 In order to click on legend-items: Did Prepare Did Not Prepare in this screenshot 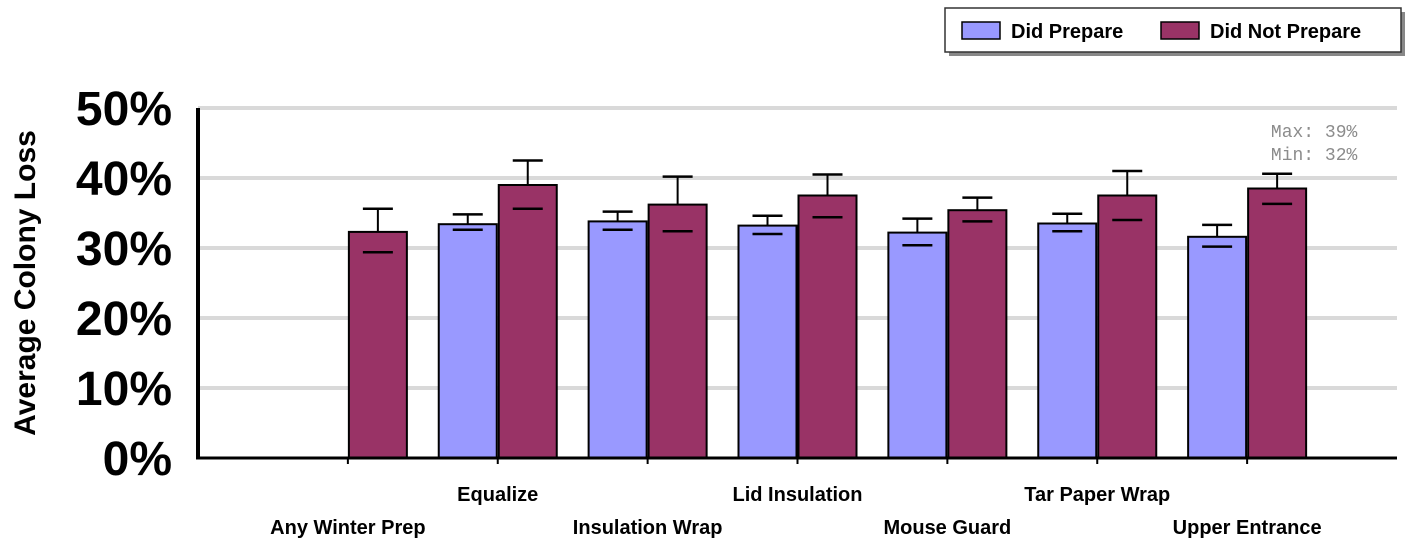, I will do `click(1161, 32)`.